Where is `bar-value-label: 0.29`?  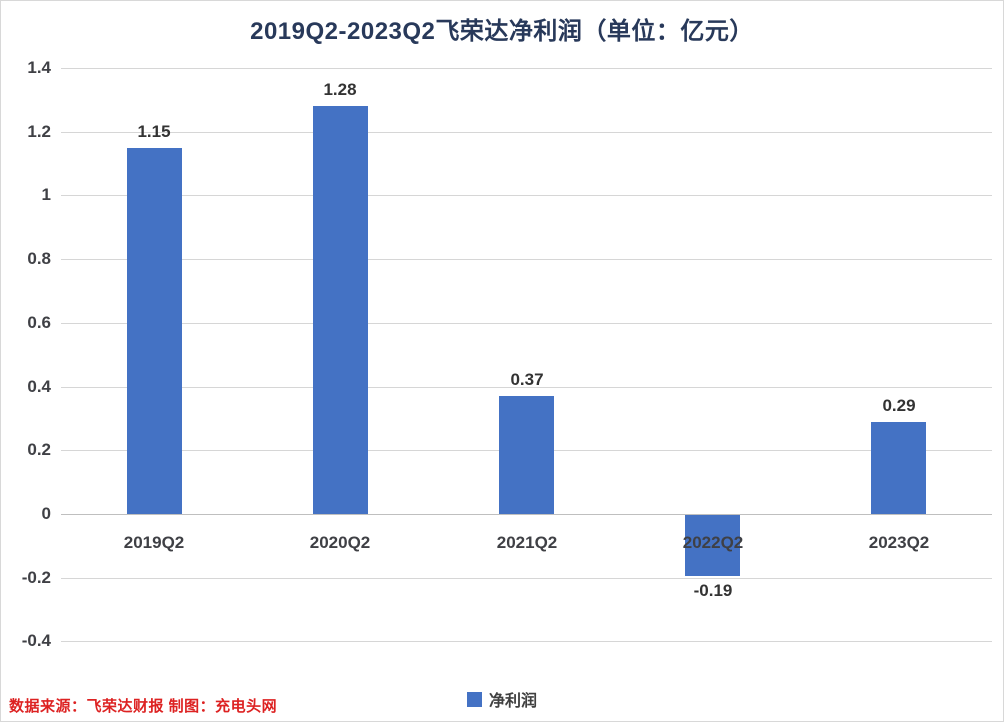
bar-value-label: 0.29 is located at coordinates (899, 405).